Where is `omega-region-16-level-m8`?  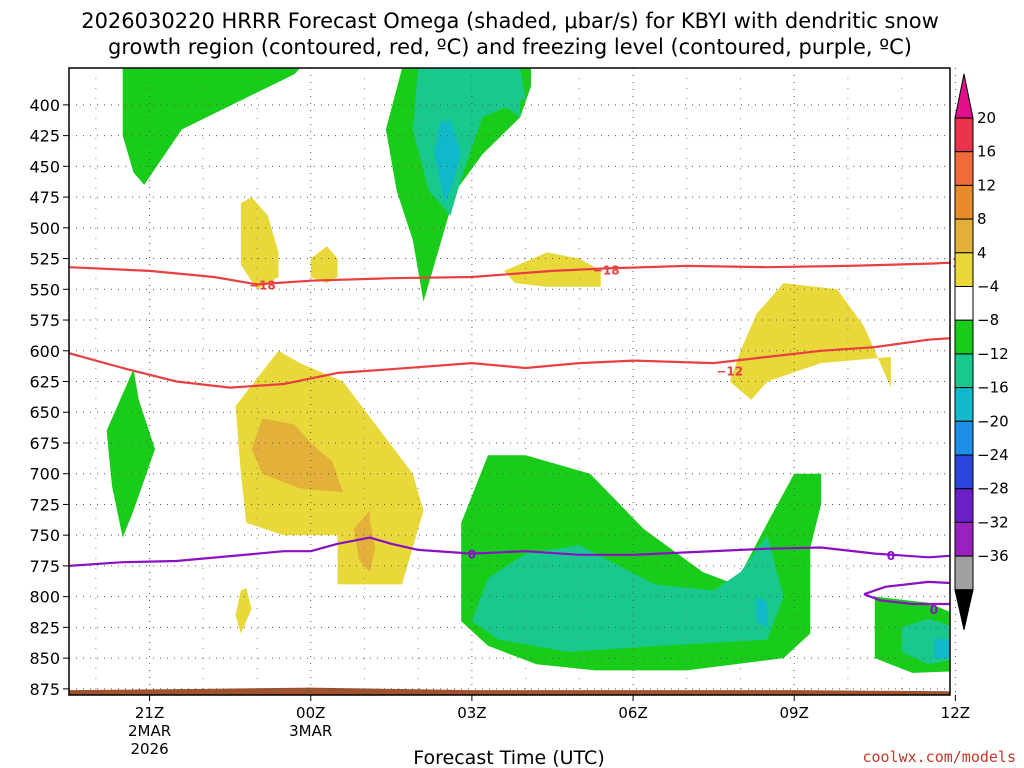 omega-region-16-level-m8 is located at coordinates (627, 593).